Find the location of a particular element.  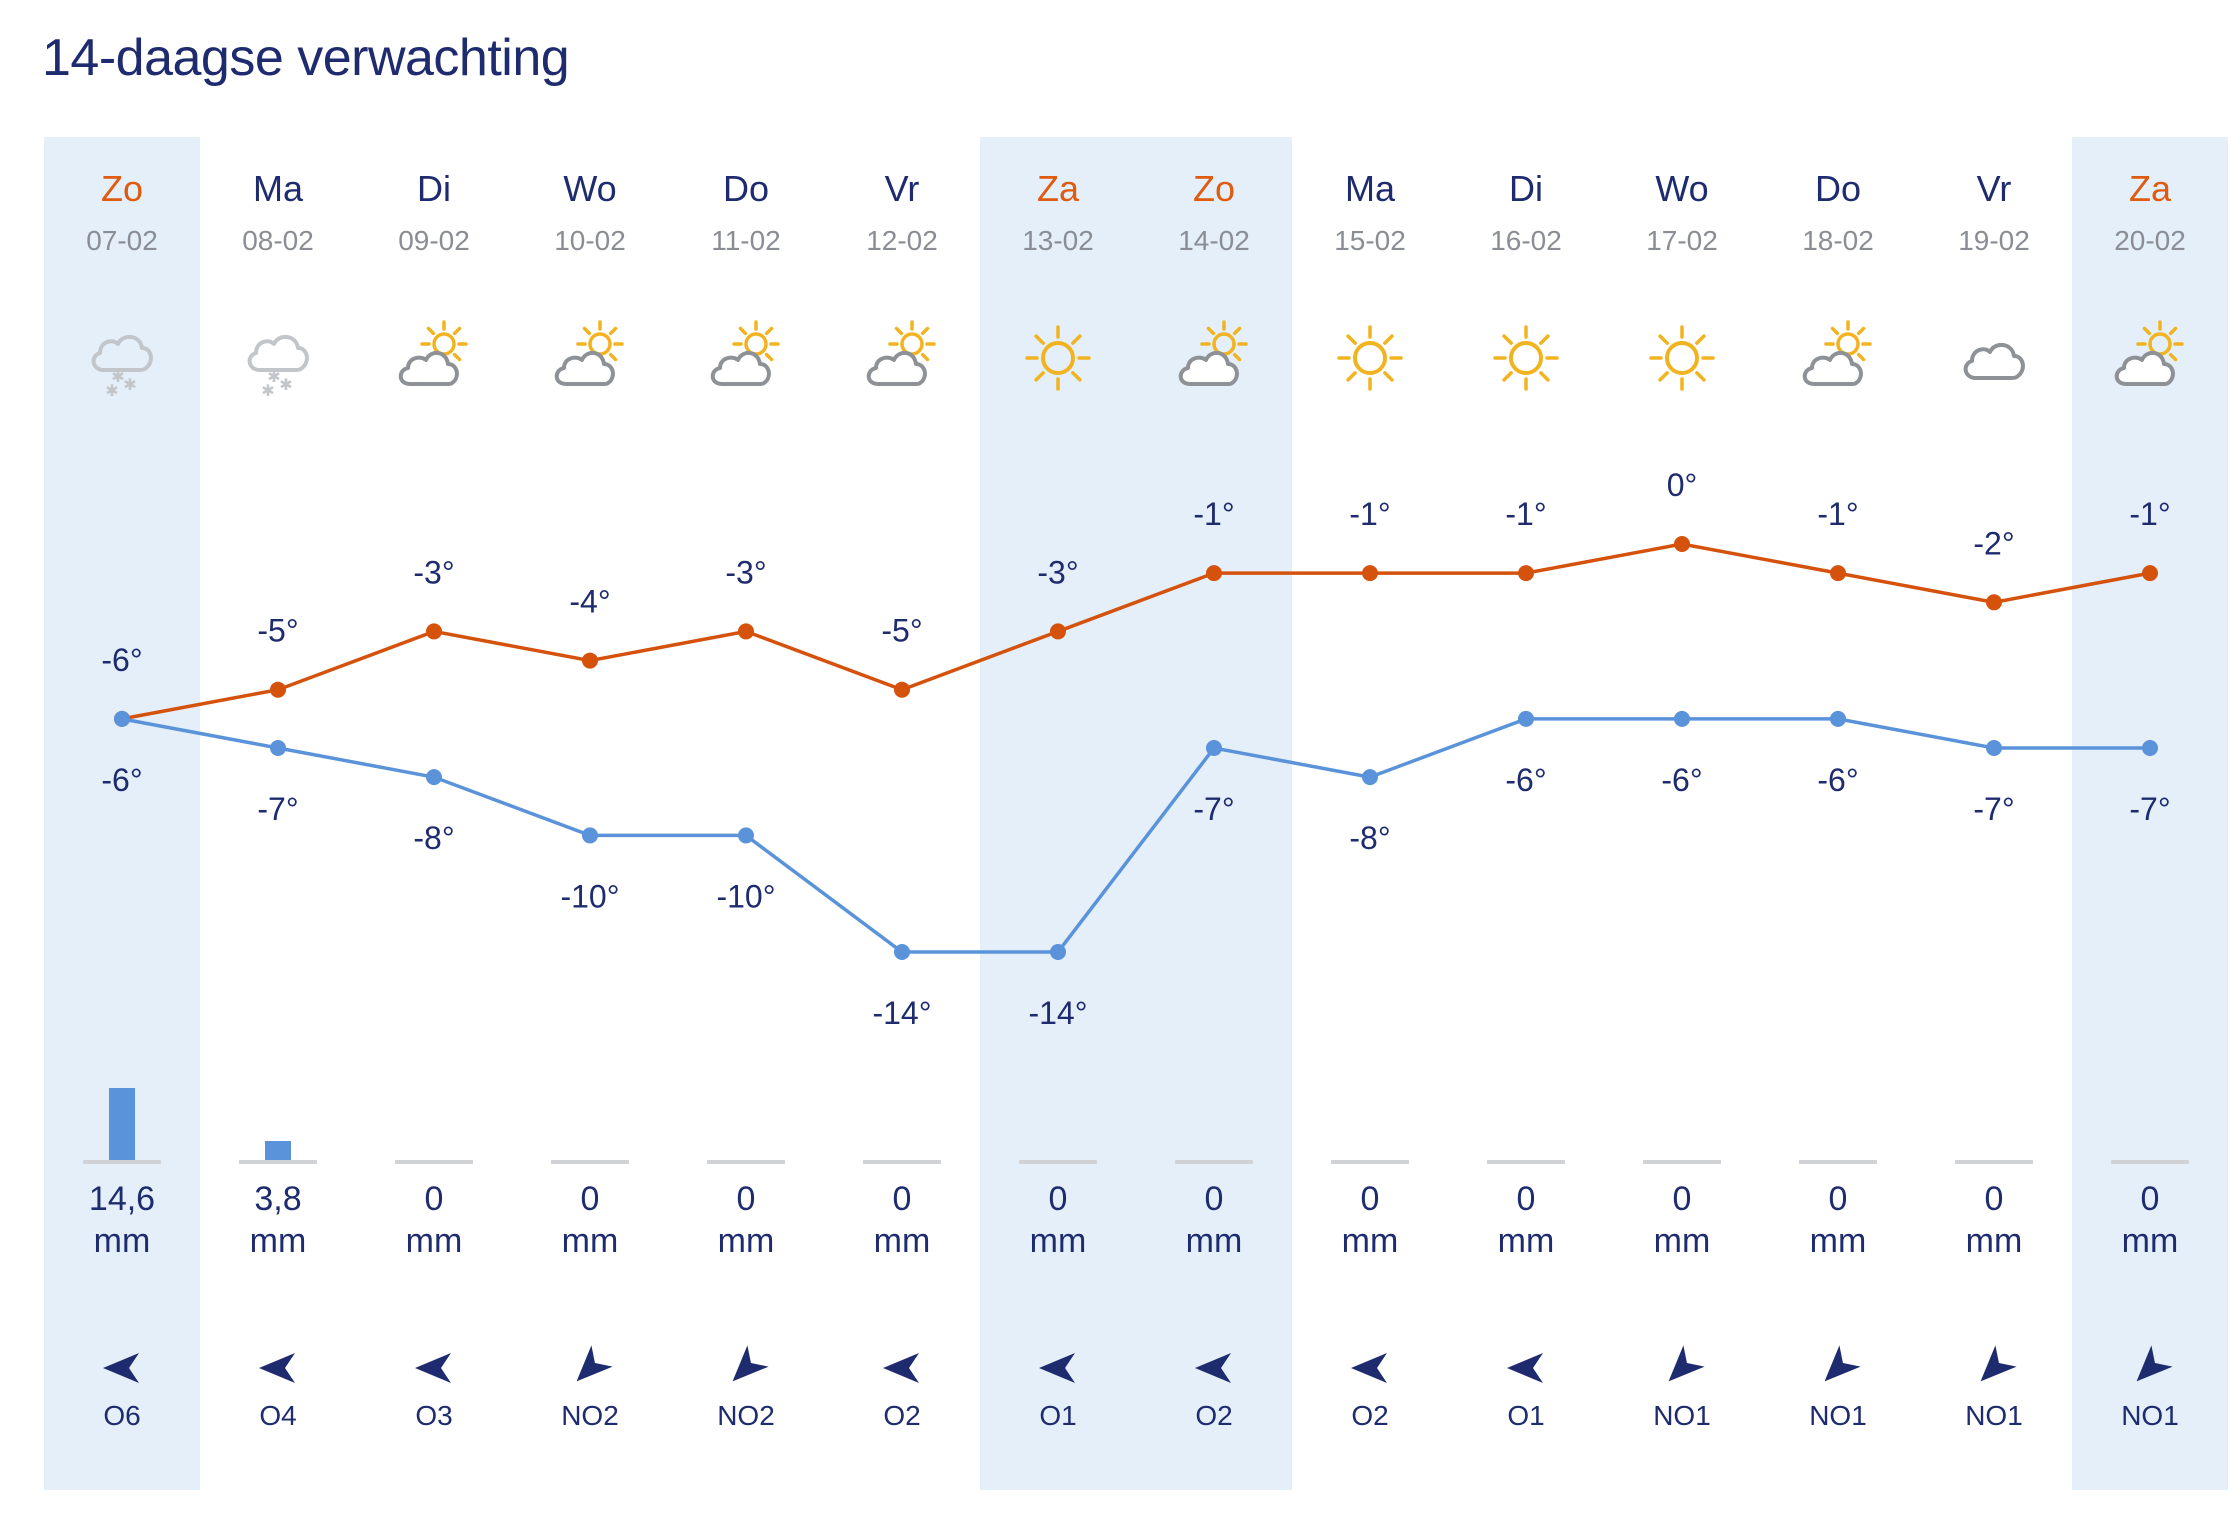

min-temp-label: -10° is located at coordinates (745, 896).